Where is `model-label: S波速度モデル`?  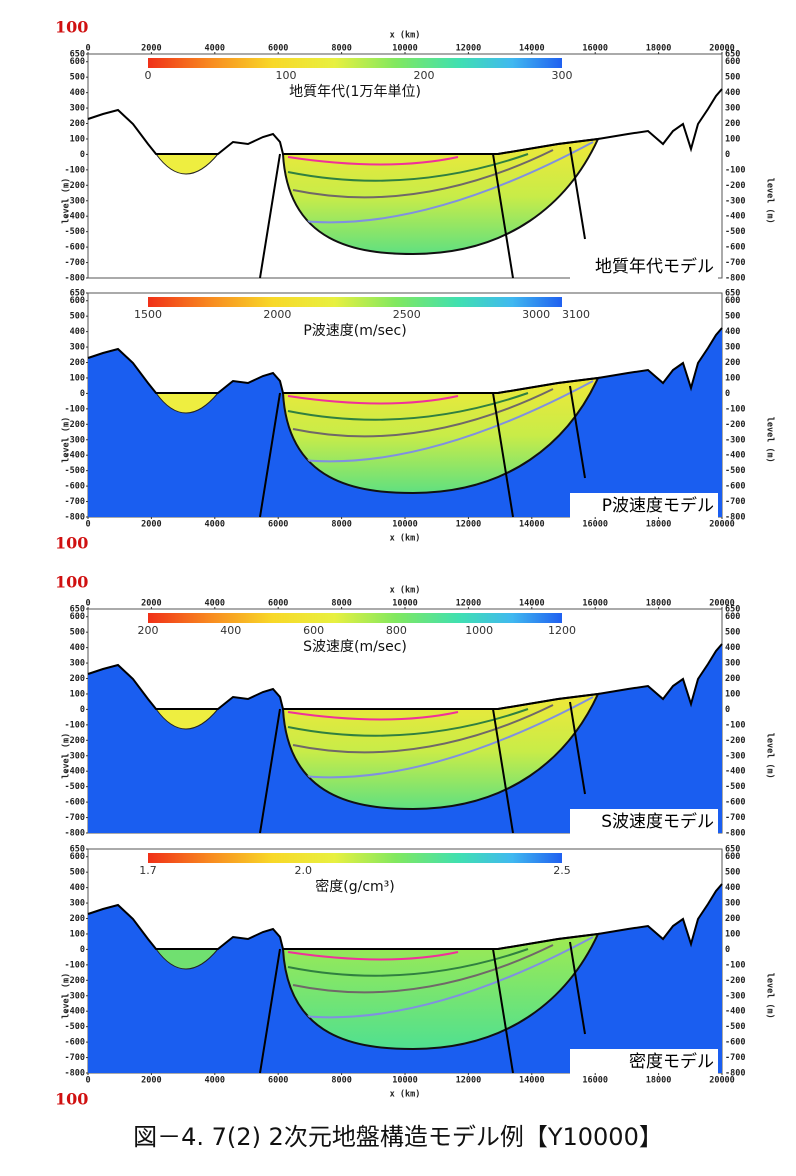 model-label: S波速度モデル is located at coordinates (657, 821).